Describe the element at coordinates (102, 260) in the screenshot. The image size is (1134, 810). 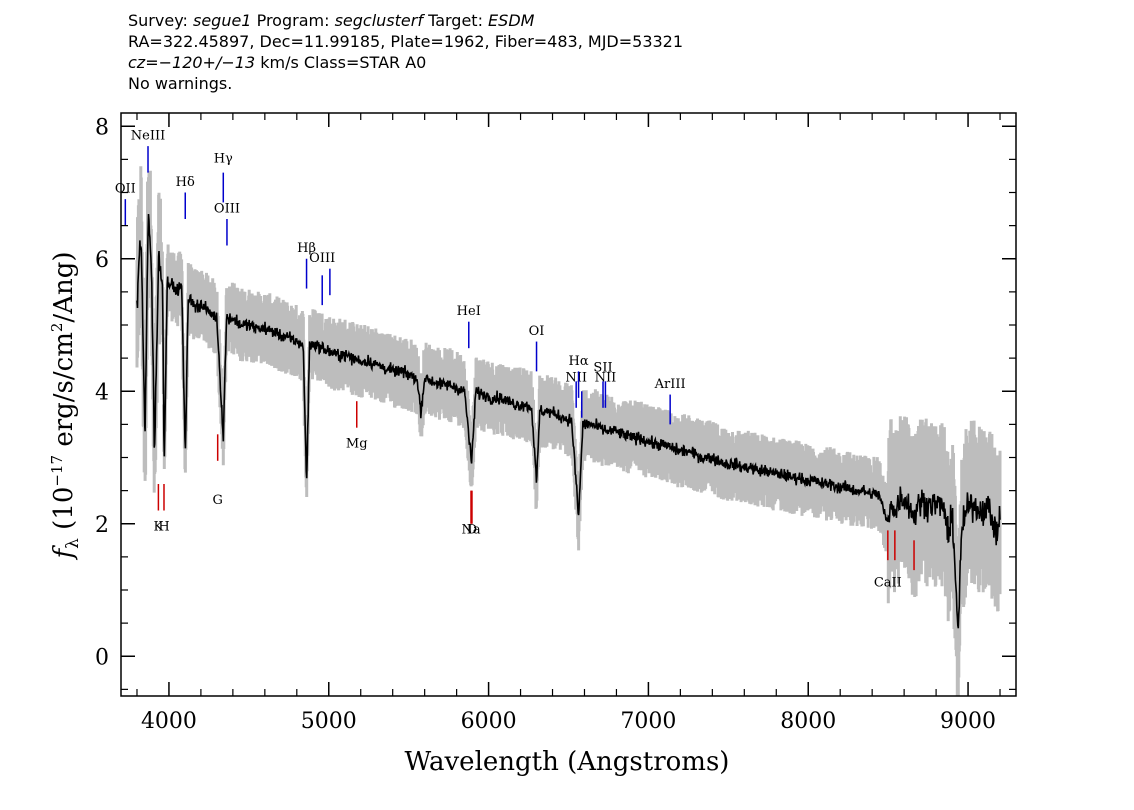
I see `y-tick-label-3: 6` at that location.